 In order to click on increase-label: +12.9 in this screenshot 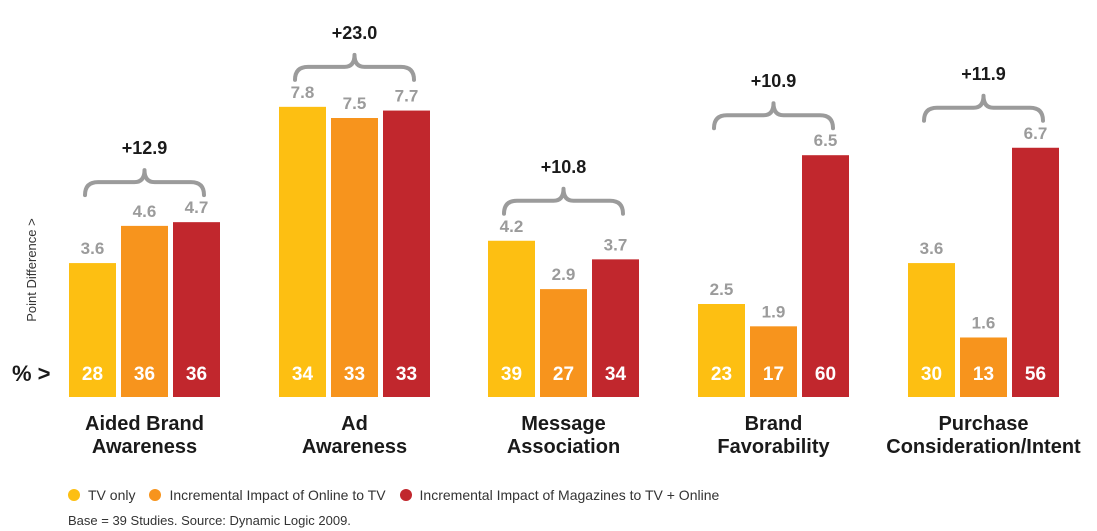, I will do `click(145, 148)`.